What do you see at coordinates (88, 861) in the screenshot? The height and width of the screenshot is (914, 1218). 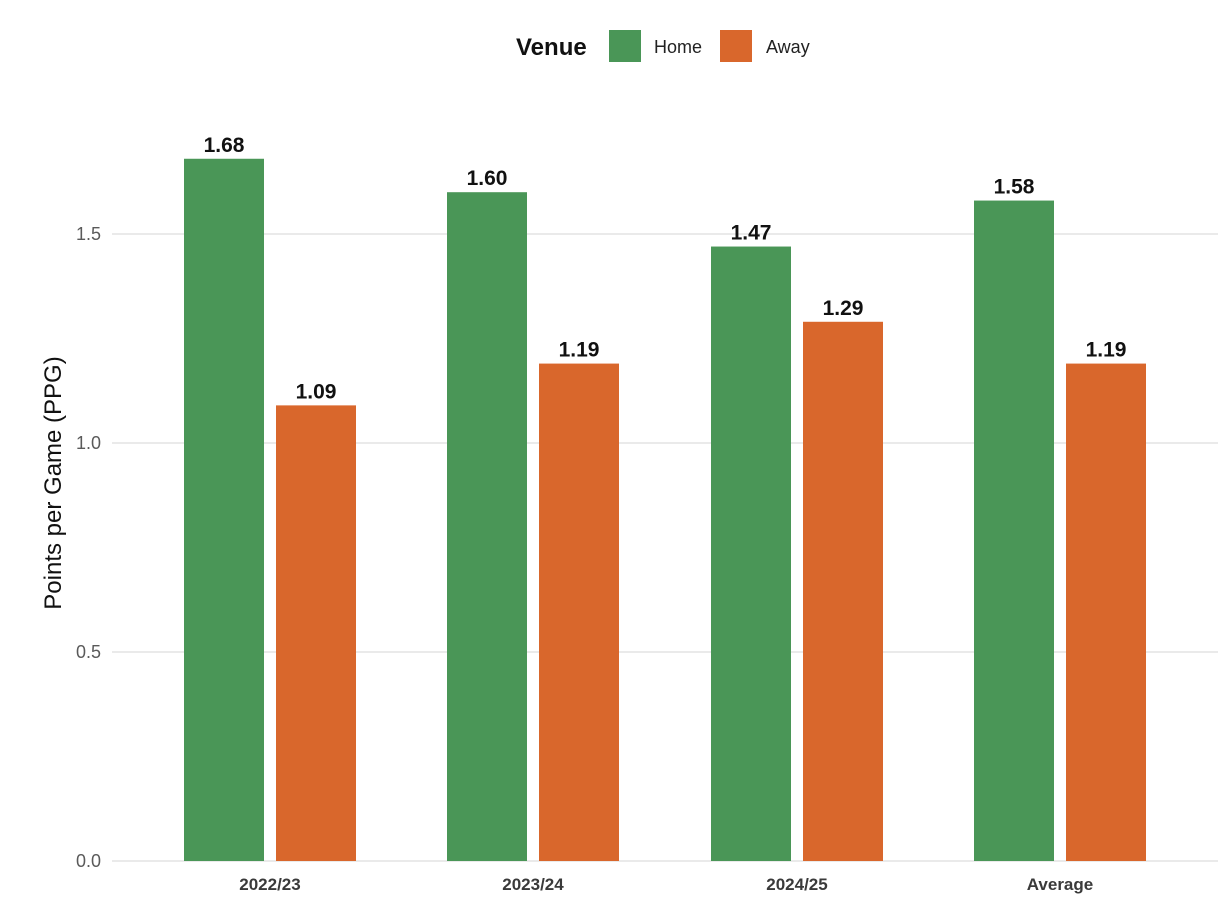 I see `y-tick-label: 0.0` at bounding box center [88, 861].